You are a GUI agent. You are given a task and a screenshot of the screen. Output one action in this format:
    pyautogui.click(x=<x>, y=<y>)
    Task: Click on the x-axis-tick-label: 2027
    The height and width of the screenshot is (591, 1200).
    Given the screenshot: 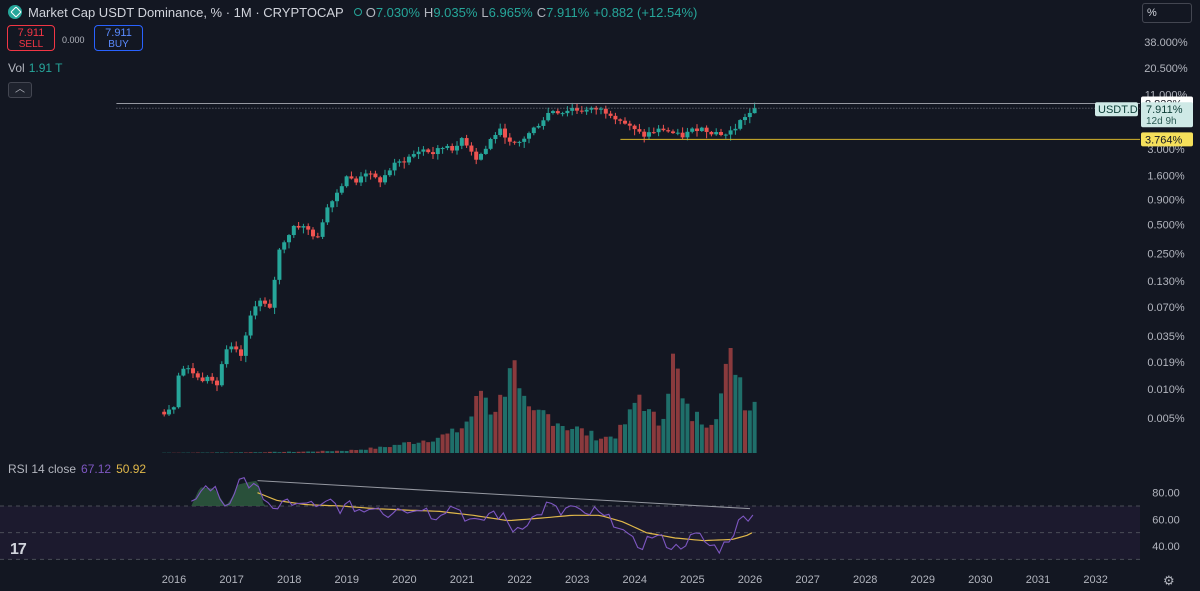 What is the action you would take?
    pyautogui.click(x=807, y=580)
    